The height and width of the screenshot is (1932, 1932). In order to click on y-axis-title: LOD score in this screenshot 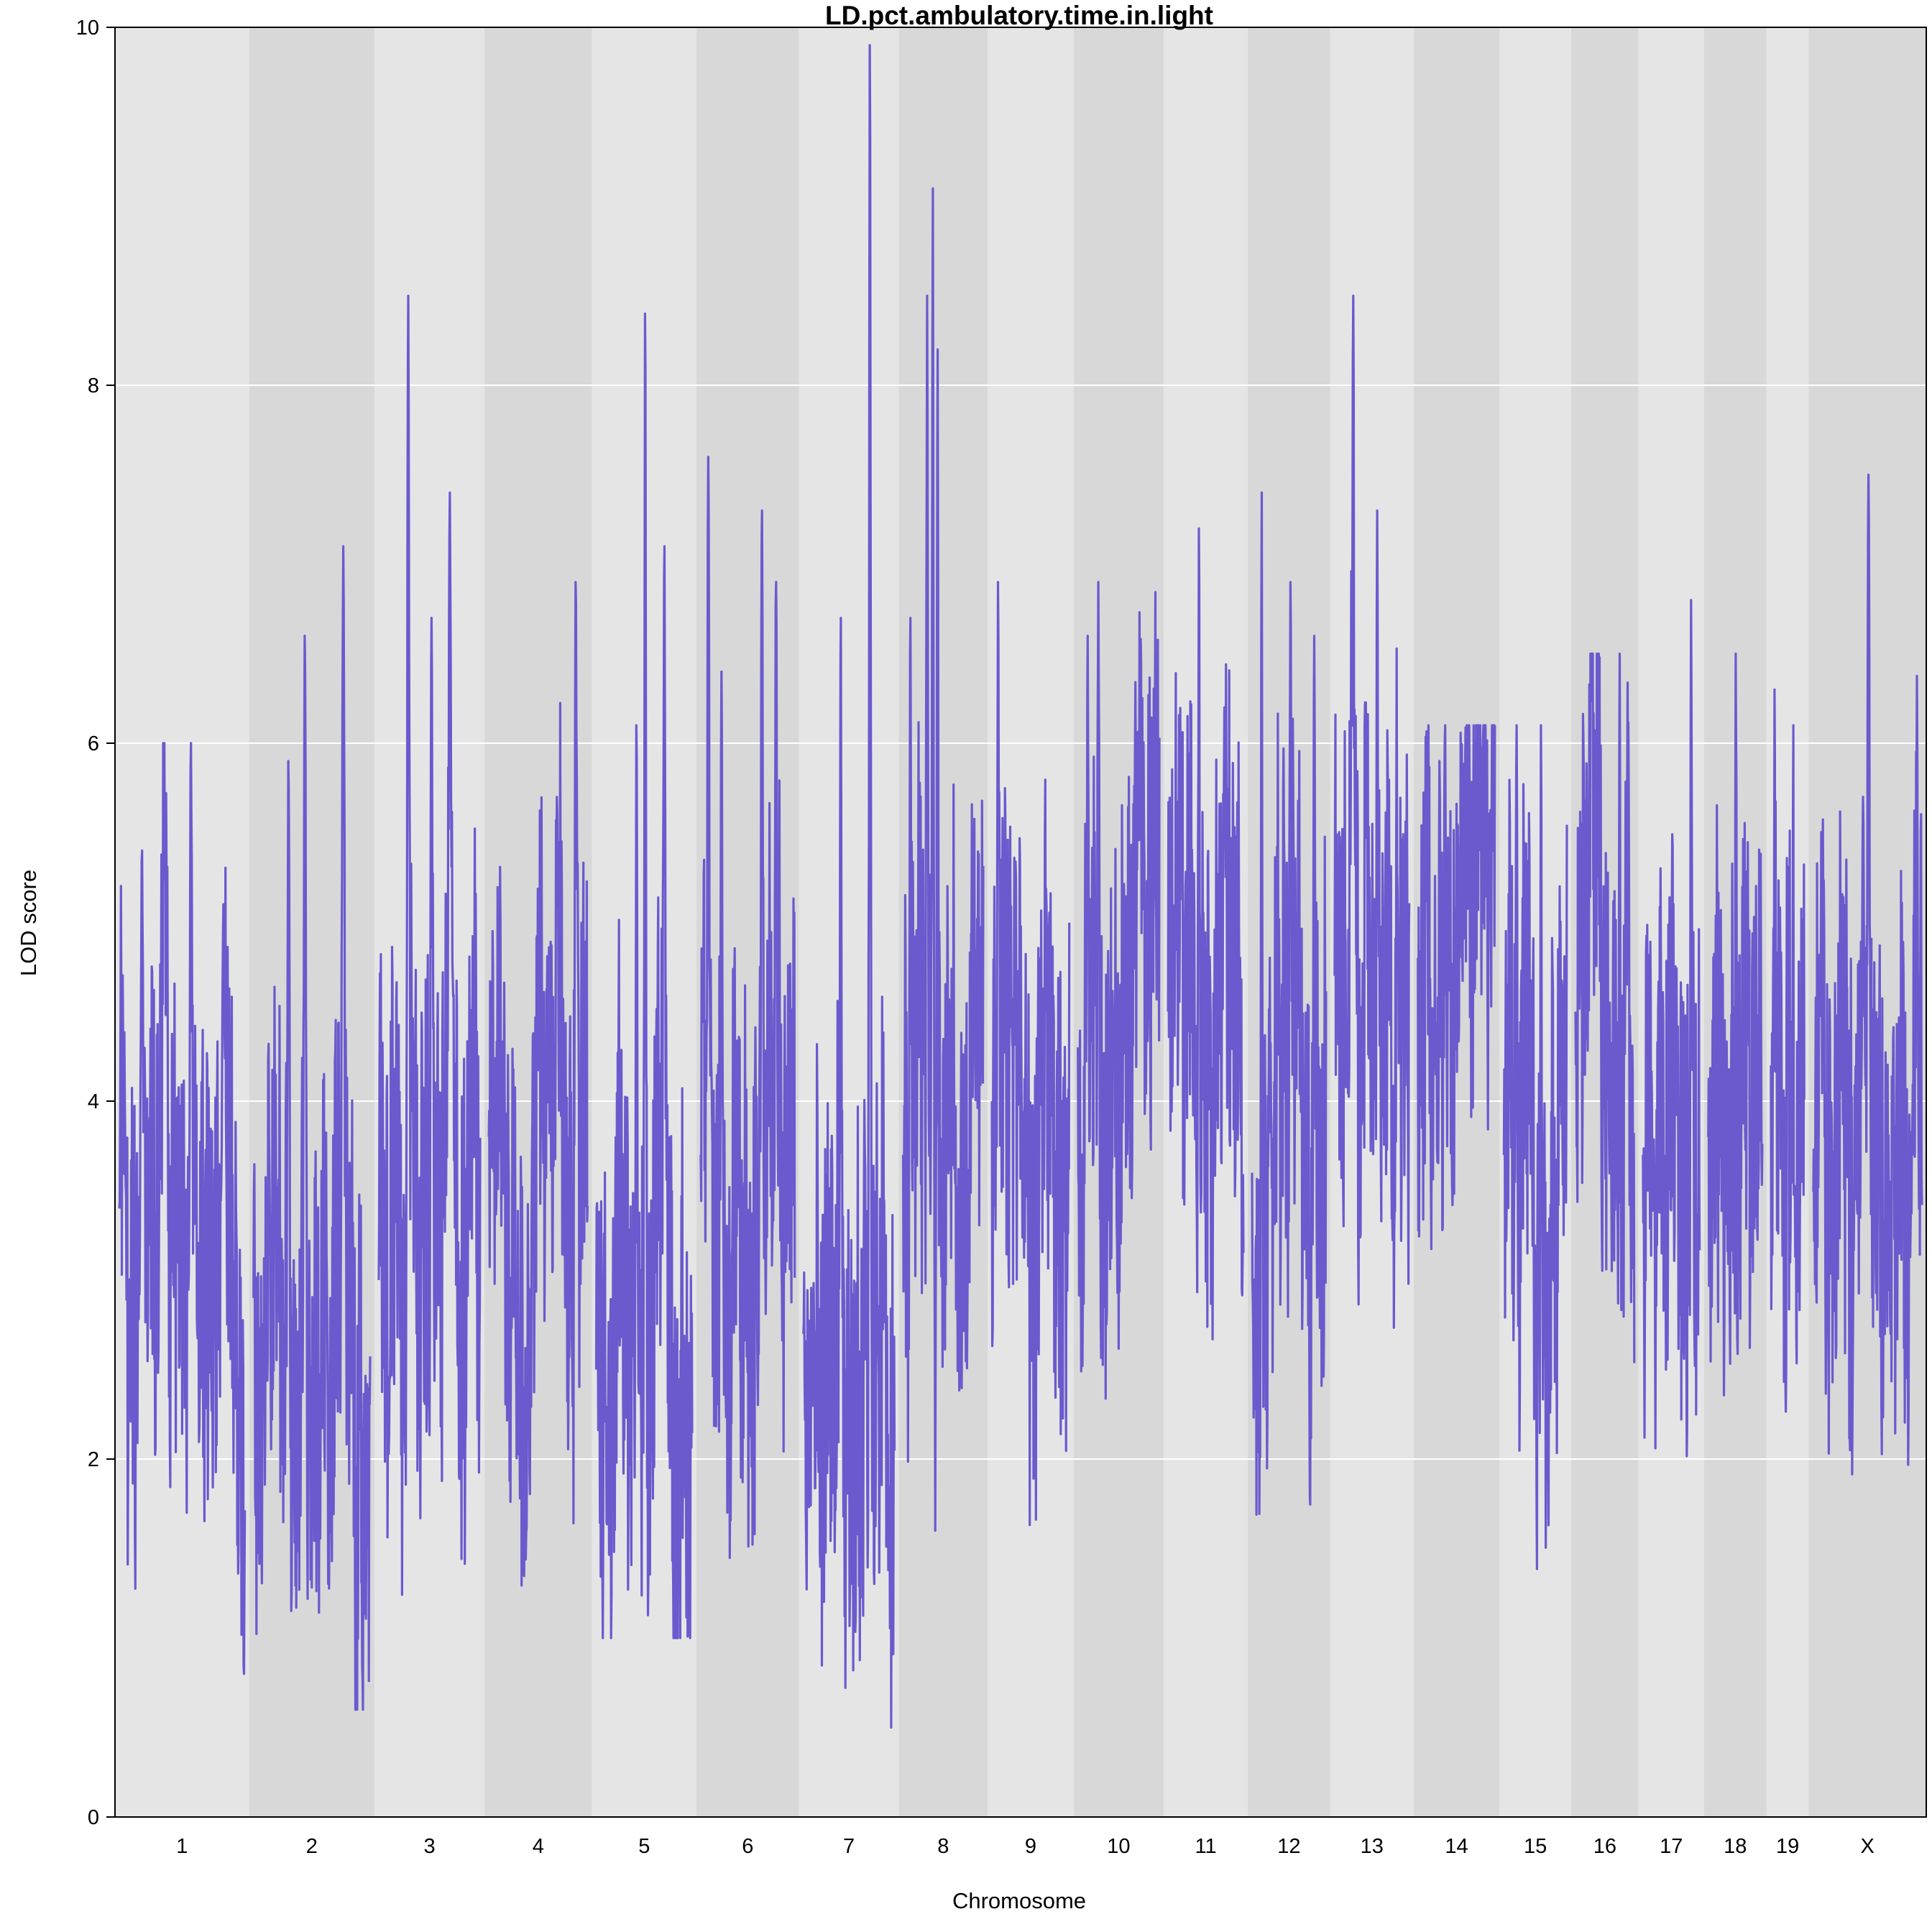, I will do `click(28, 923)`.